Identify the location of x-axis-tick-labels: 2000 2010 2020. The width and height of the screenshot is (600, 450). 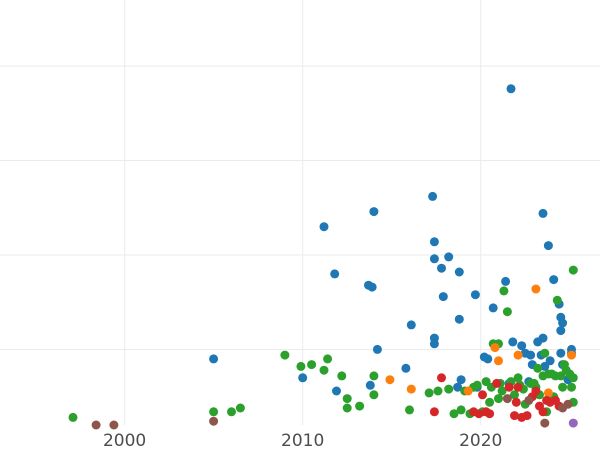
(302, 440).